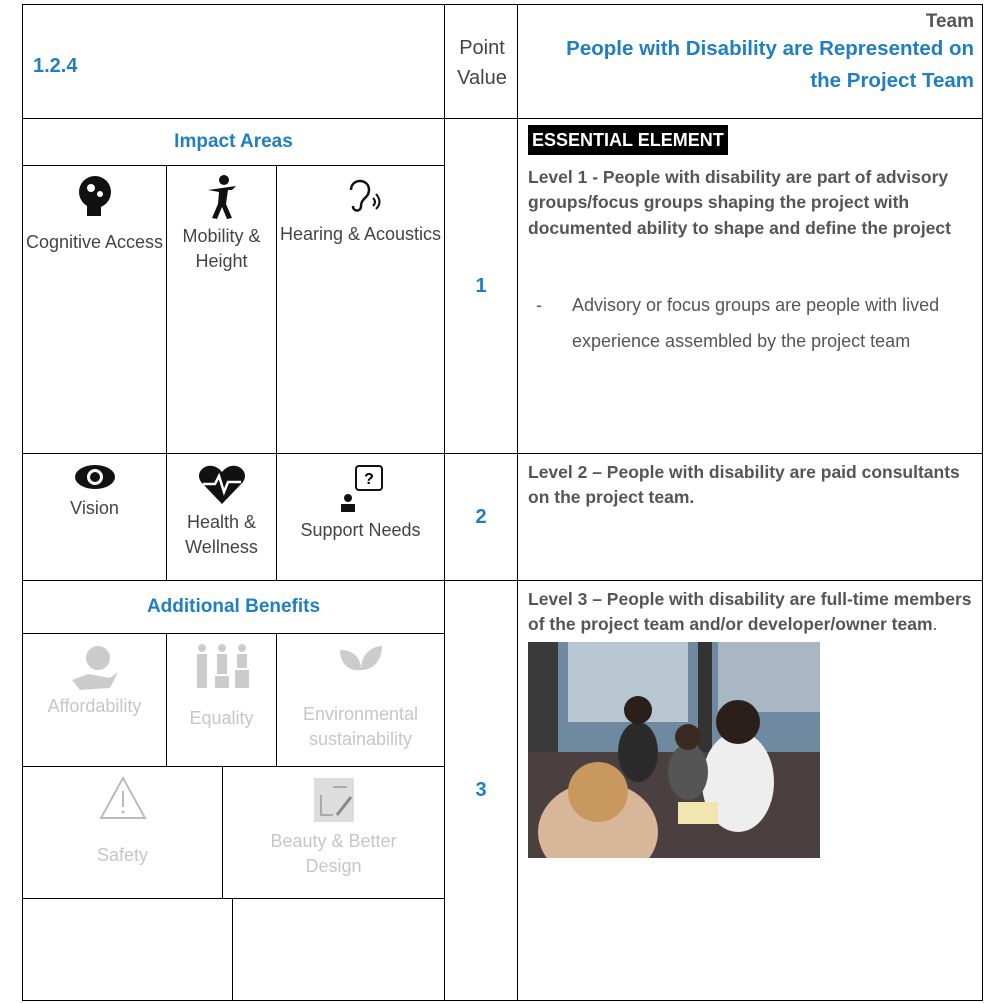 The height and width of the screenshot is (1003, 984). What do you see at coordinates (122, 832) in the screenshot?
I see `benefit-cell: Safety` at bounding box center [122, 832].